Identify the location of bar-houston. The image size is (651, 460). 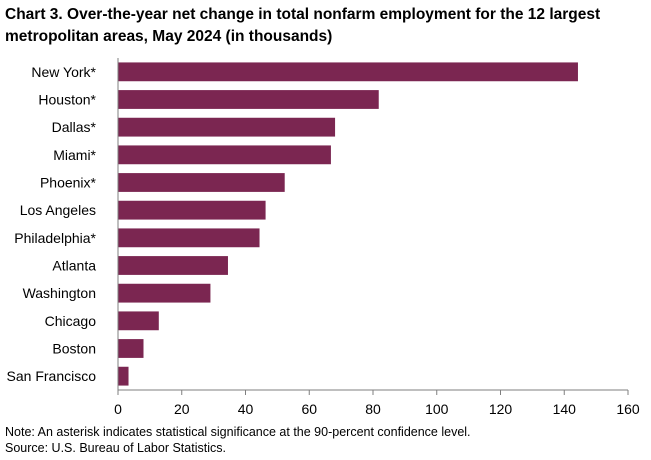
(248, 99).